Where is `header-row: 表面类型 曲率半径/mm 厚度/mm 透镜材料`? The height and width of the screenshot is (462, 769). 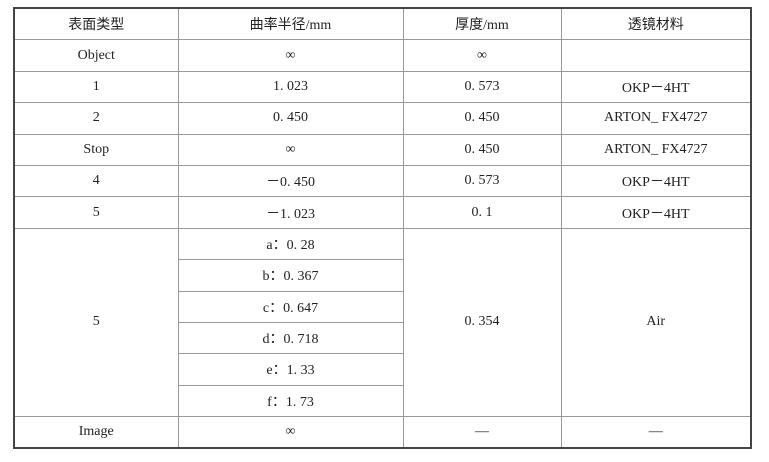
header-row: 表面类型 曲率半径/mm 厚度/mm 透镜材料 is located at coordinates (382, 24).